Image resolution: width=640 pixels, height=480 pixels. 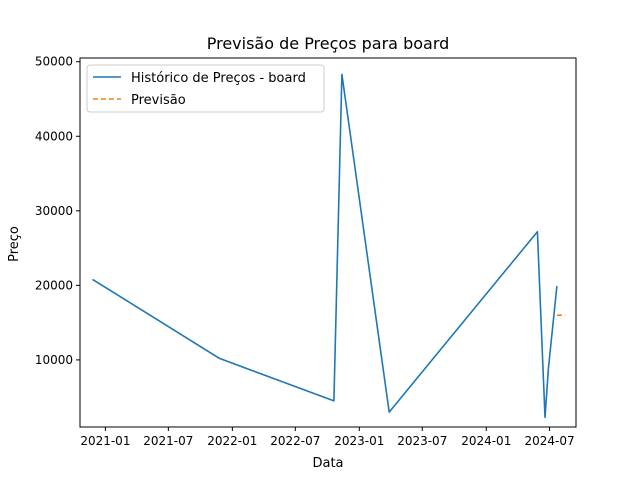 I want to click on x-tick-label: 2023-01, so click(x=359, y=441).